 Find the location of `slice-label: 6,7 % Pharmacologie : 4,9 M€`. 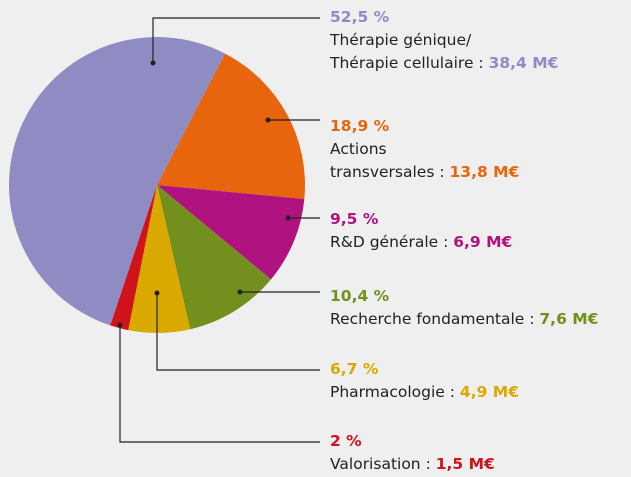

slice-label: 6,7 % Pharmacologie : 4,9 M€ is located at coordinates (424, 381).